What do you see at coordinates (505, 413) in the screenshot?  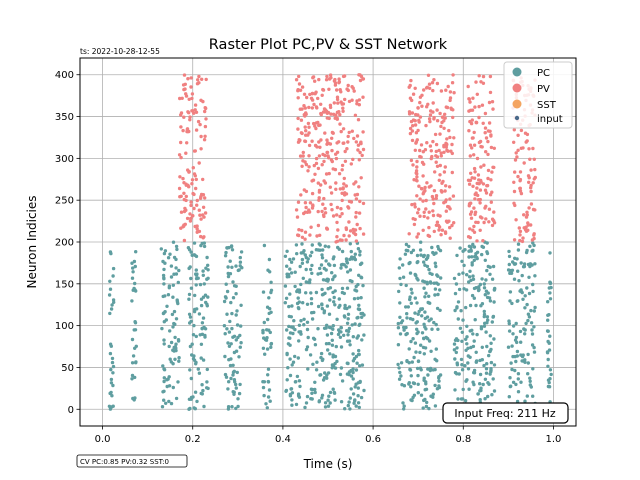 I see `input-freq-box` at bounding box center [505, 413].